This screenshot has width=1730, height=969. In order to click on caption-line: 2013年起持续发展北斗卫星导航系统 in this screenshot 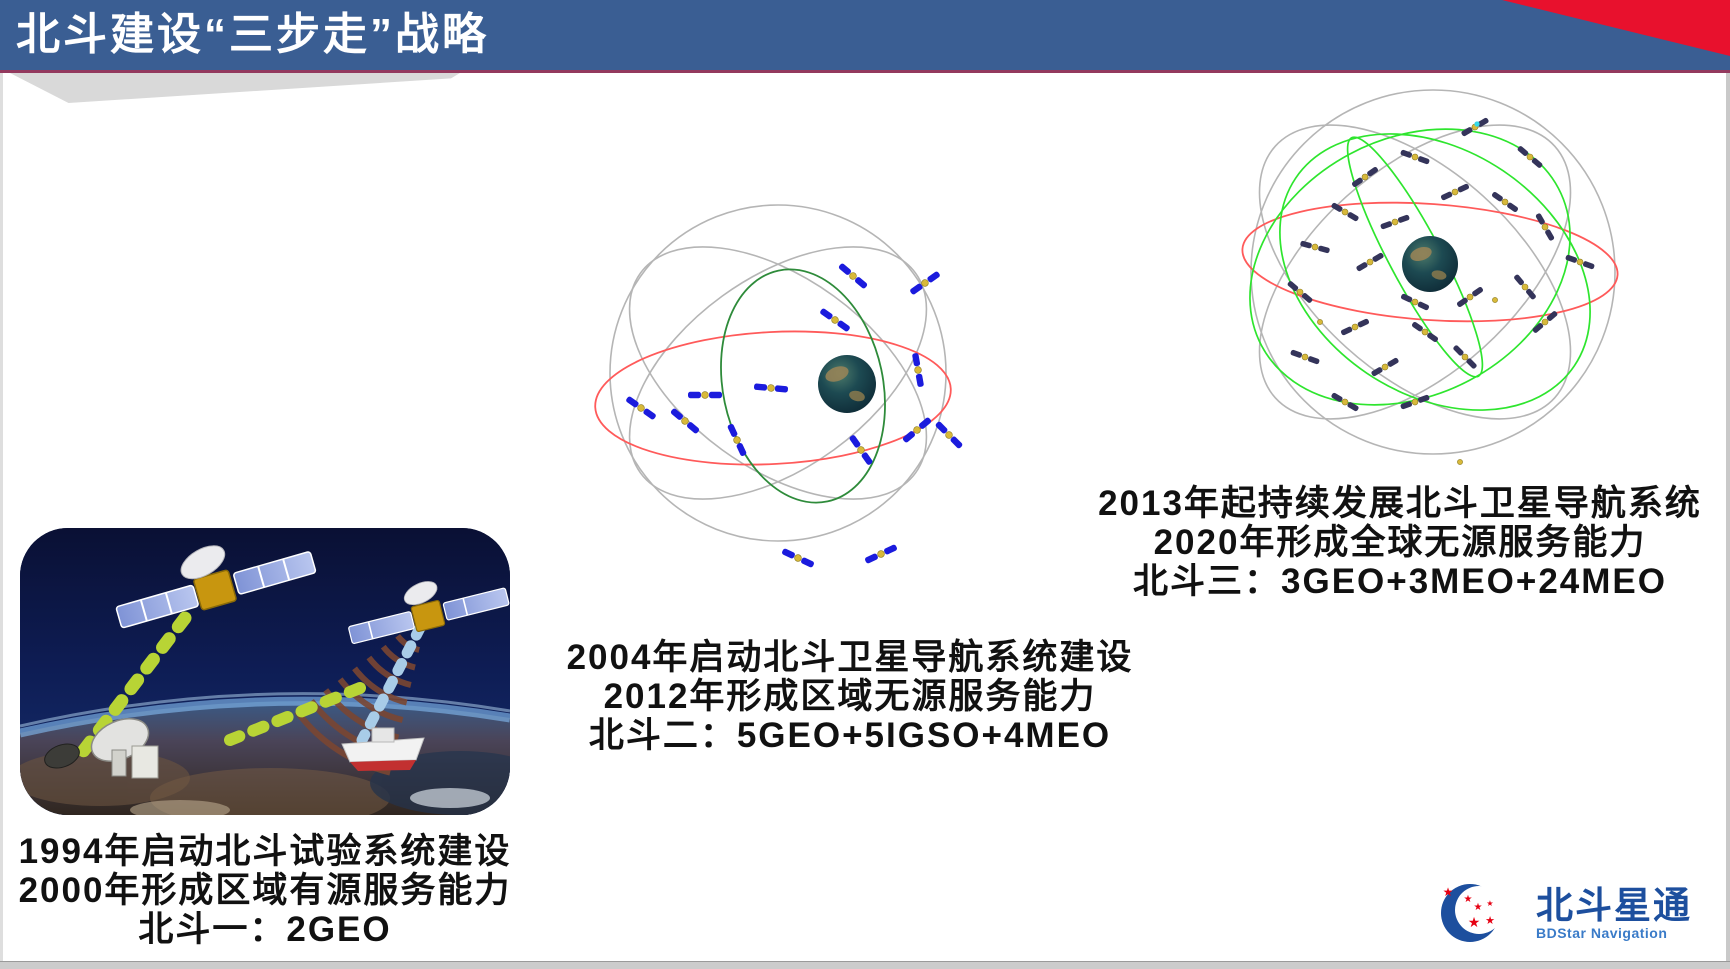, I will do `click(1400, 503)`.